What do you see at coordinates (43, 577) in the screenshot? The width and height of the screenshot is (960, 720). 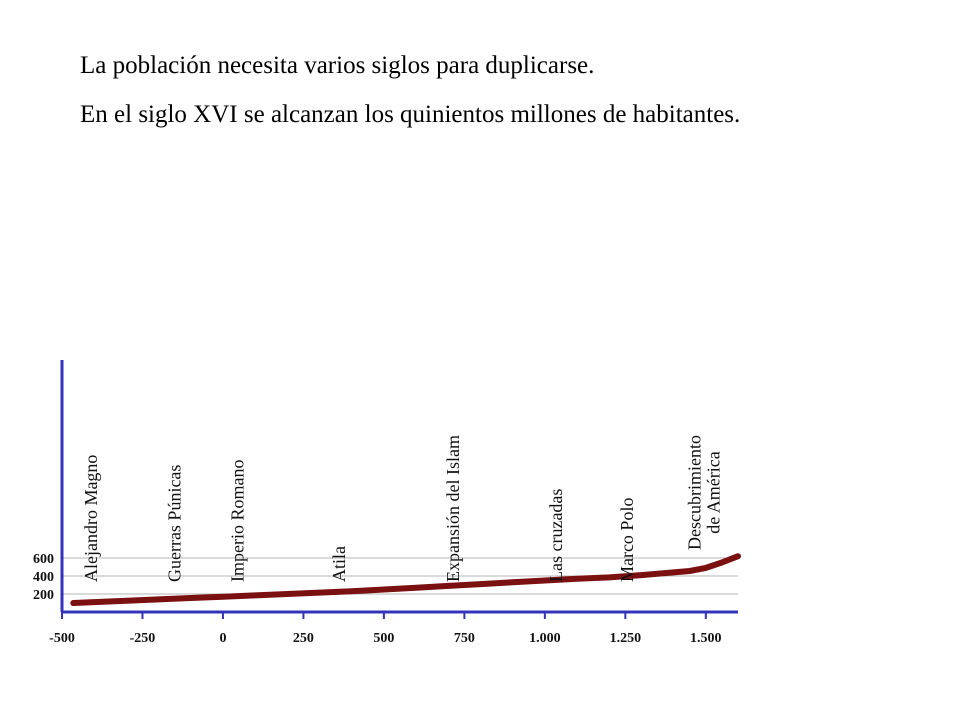 I see `y-tick-label: 400` at bounding box center [43, 577].